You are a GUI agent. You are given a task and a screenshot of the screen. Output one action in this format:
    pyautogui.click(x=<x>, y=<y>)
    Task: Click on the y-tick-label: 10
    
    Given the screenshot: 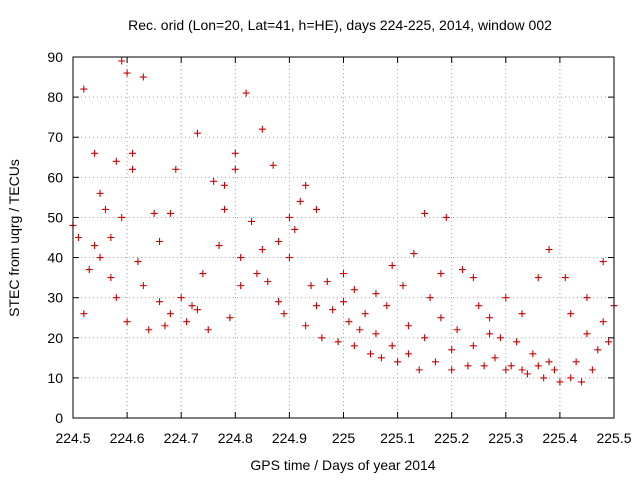 What is the action you would take?
    pyautogui.click(x=55, y=378)
    